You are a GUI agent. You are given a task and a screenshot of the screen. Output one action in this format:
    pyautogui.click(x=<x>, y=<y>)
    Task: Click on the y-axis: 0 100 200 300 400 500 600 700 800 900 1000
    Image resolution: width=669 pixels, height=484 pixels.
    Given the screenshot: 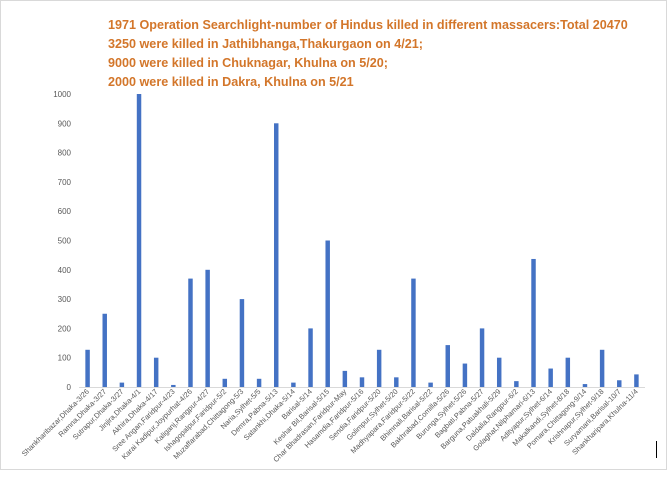 What is the action you would take?
    pyautogui.click(x=62, y=241)
    